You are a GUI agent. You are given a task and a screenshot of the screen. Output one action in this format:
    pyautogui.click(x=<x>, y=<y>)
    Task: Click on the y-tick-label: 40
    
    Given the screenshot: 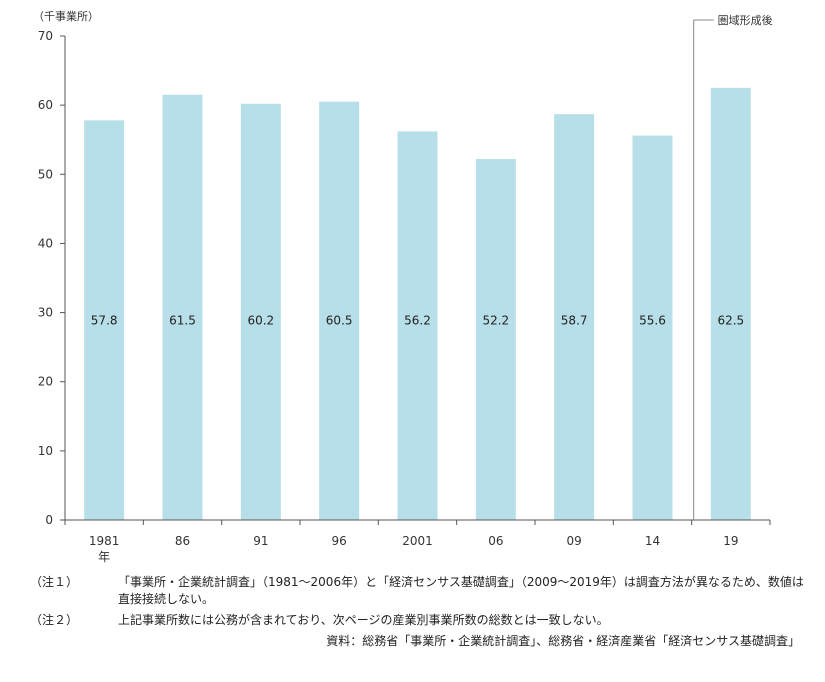 What is the action you would take?
    pyautogui.click(x=45, y=243)
    